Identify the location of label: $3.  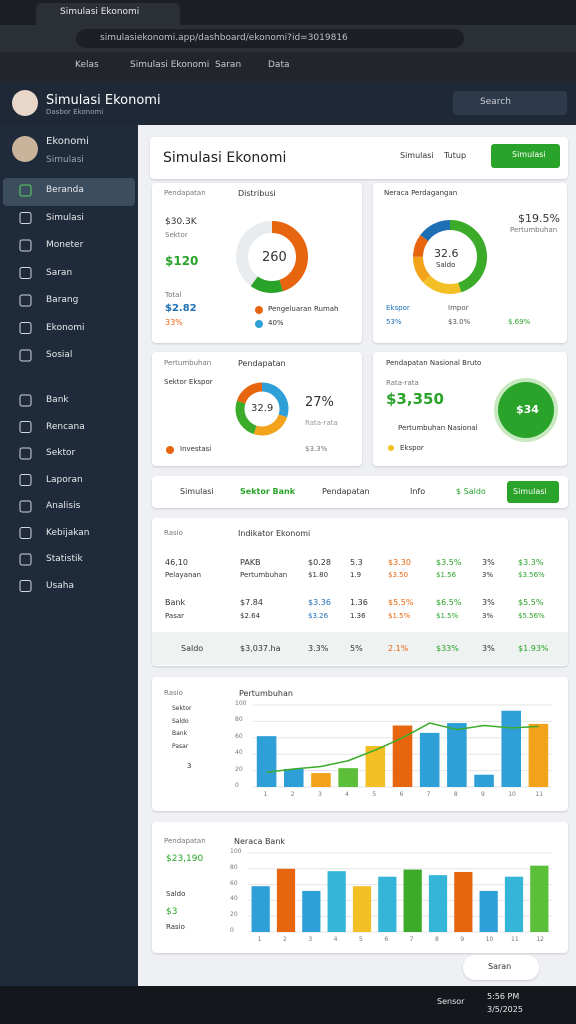
(172, 912).